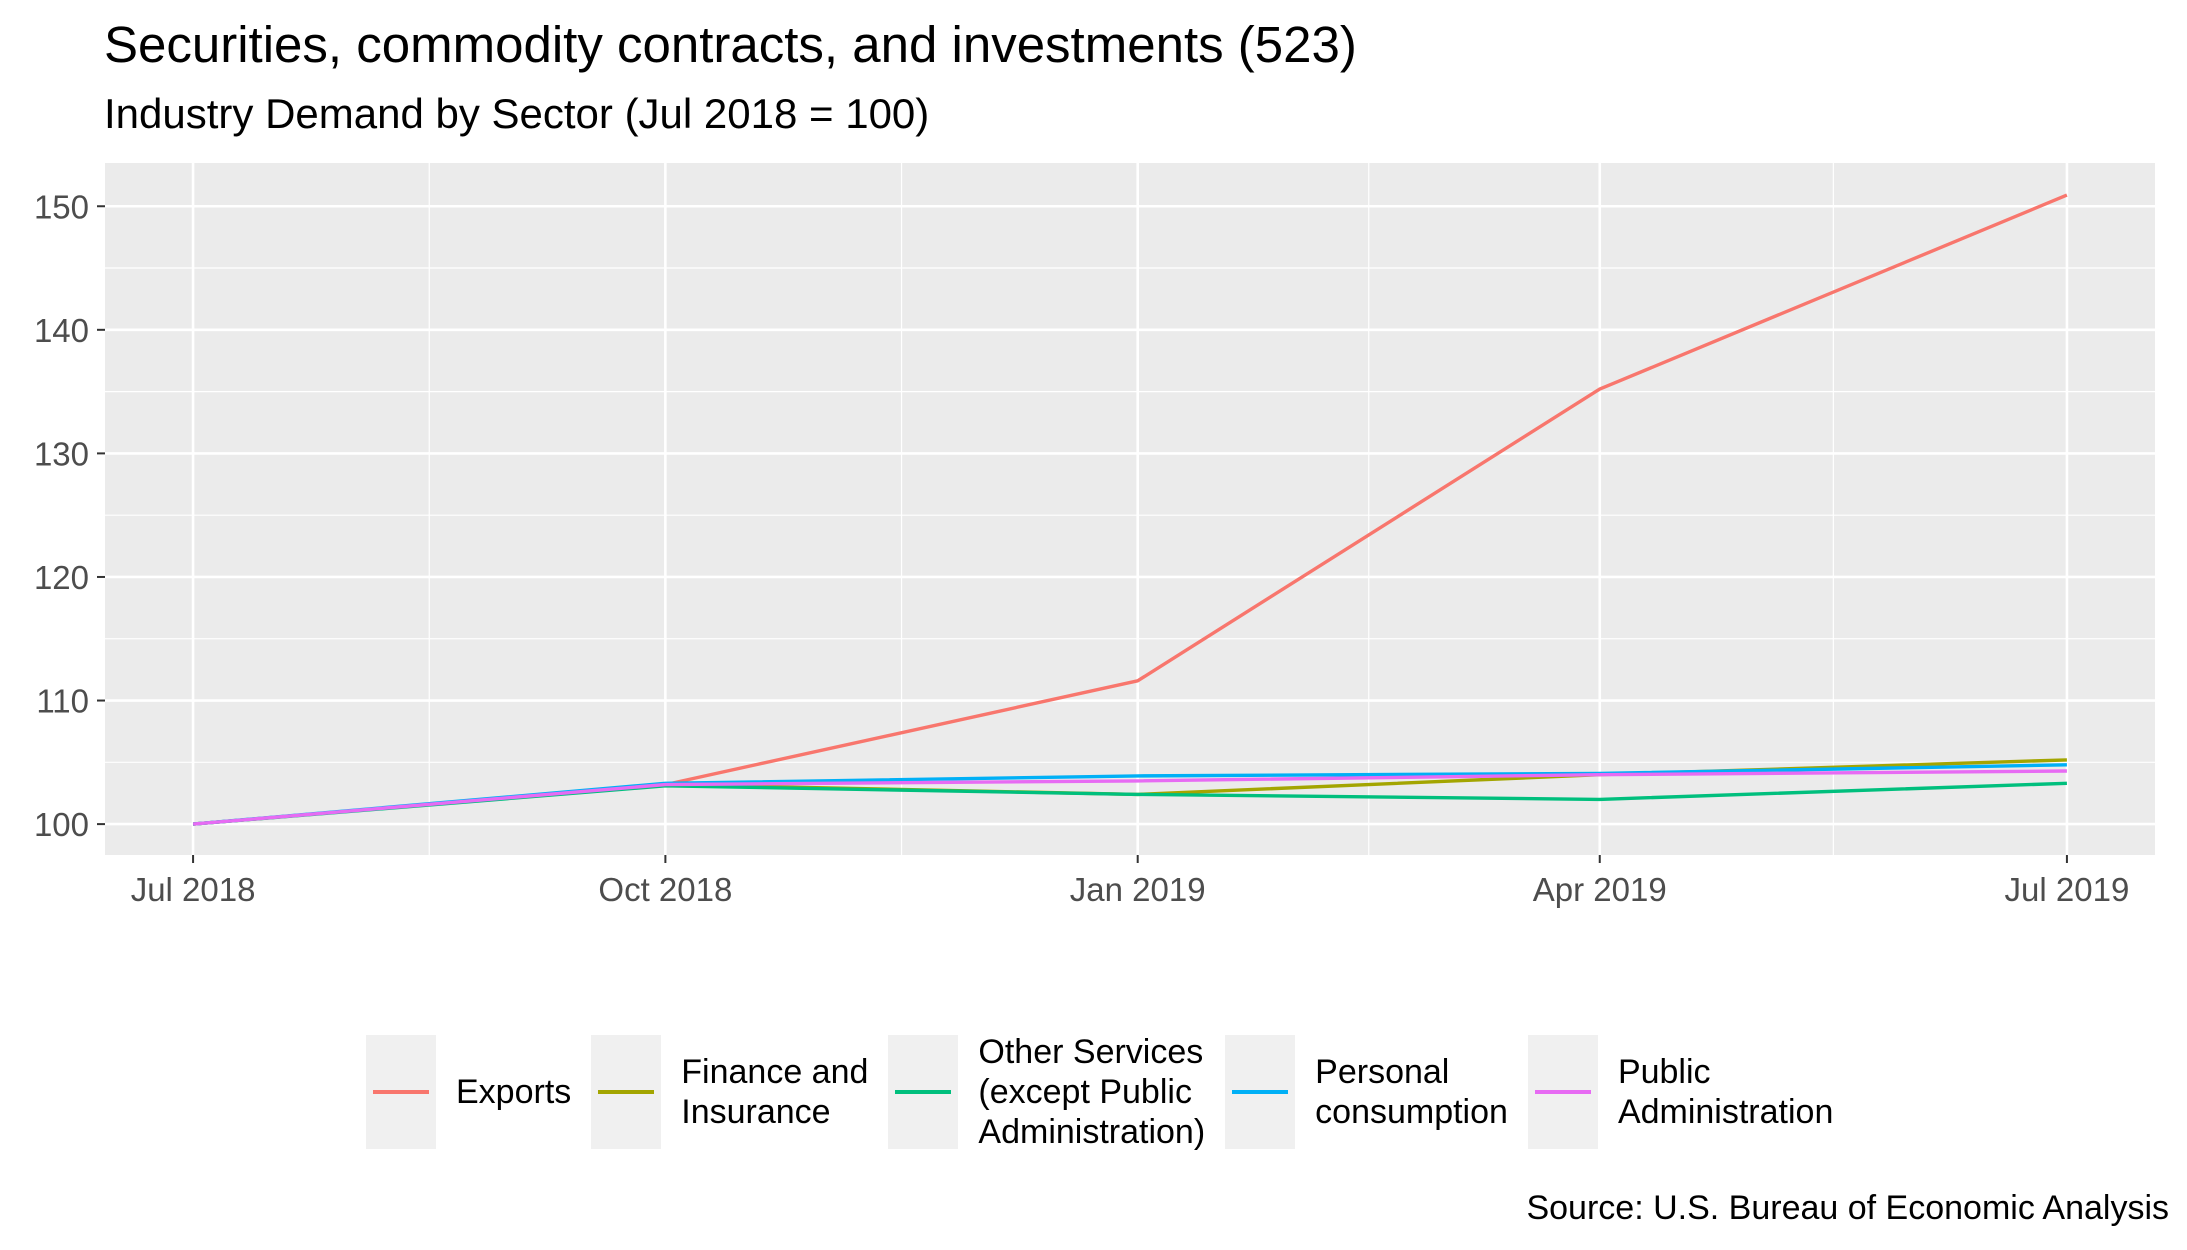 This screenshot has height=1250, width=2187. I want to click on y-tick-label: 150, so click(61, 206).